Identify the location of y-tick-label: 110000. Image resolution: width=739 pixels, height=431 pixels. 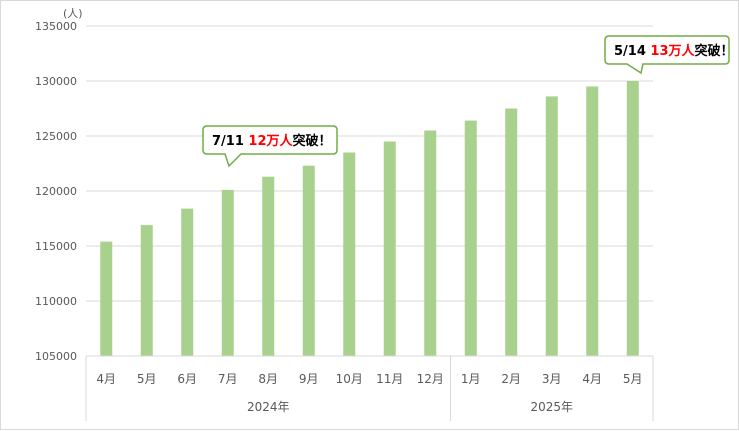
(56, 301).